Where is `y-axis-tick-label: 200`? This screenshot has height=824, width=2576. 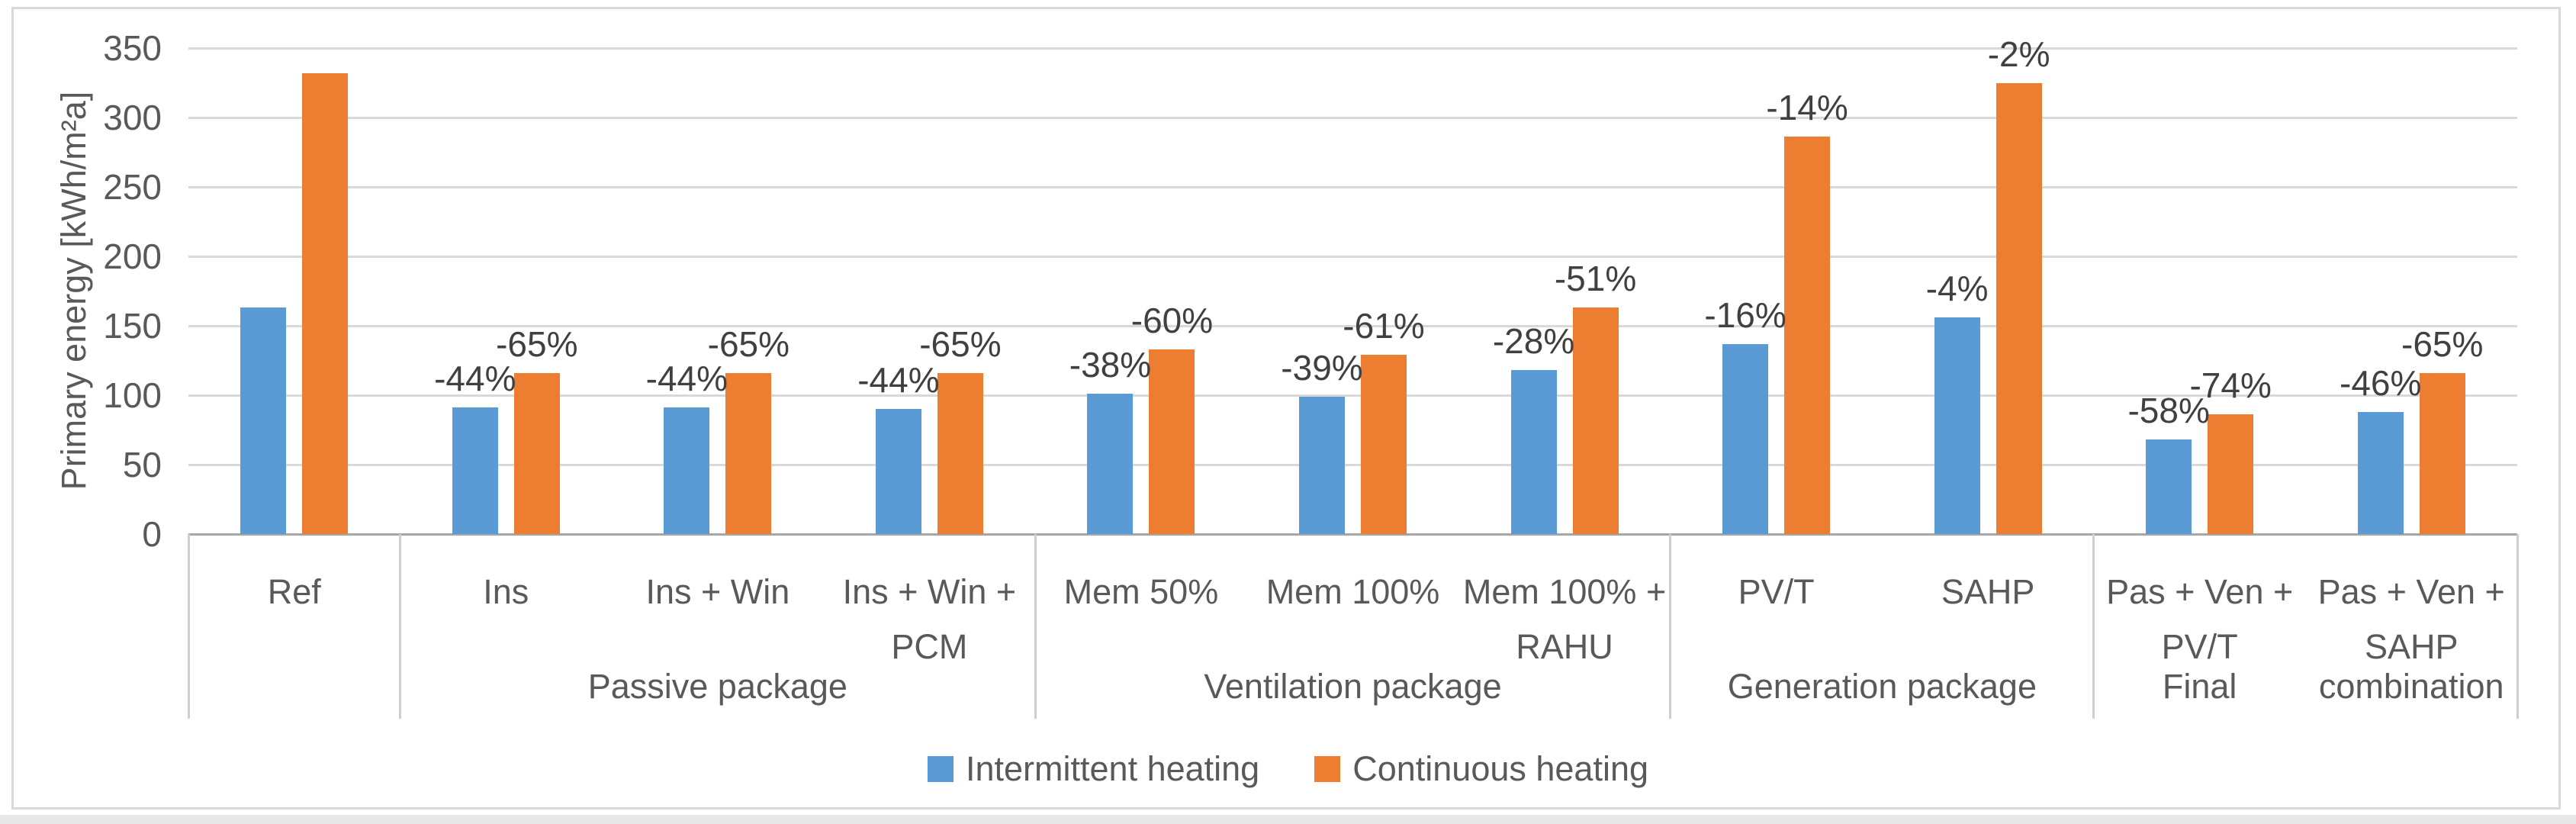
y-axis-tick-label: 200 is located at coordinates (132, 256).